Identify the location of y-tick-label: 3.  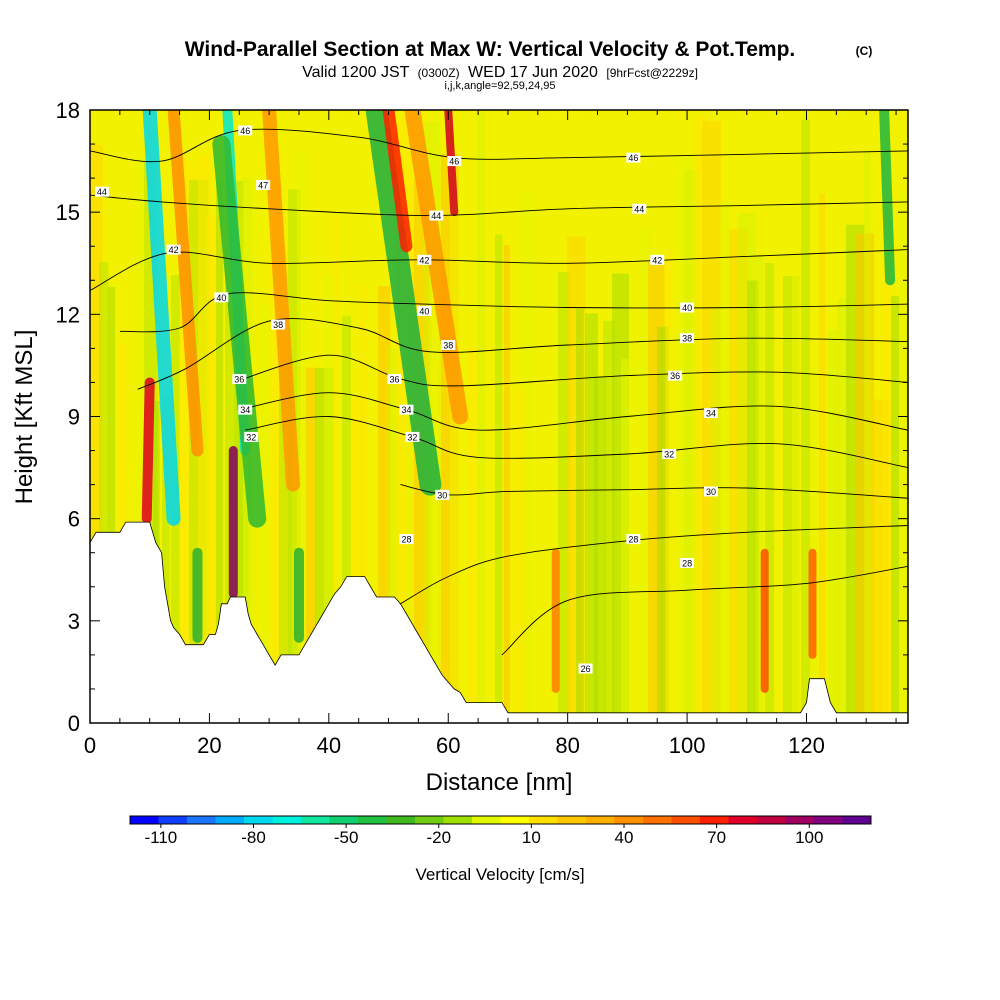
(74, 621).